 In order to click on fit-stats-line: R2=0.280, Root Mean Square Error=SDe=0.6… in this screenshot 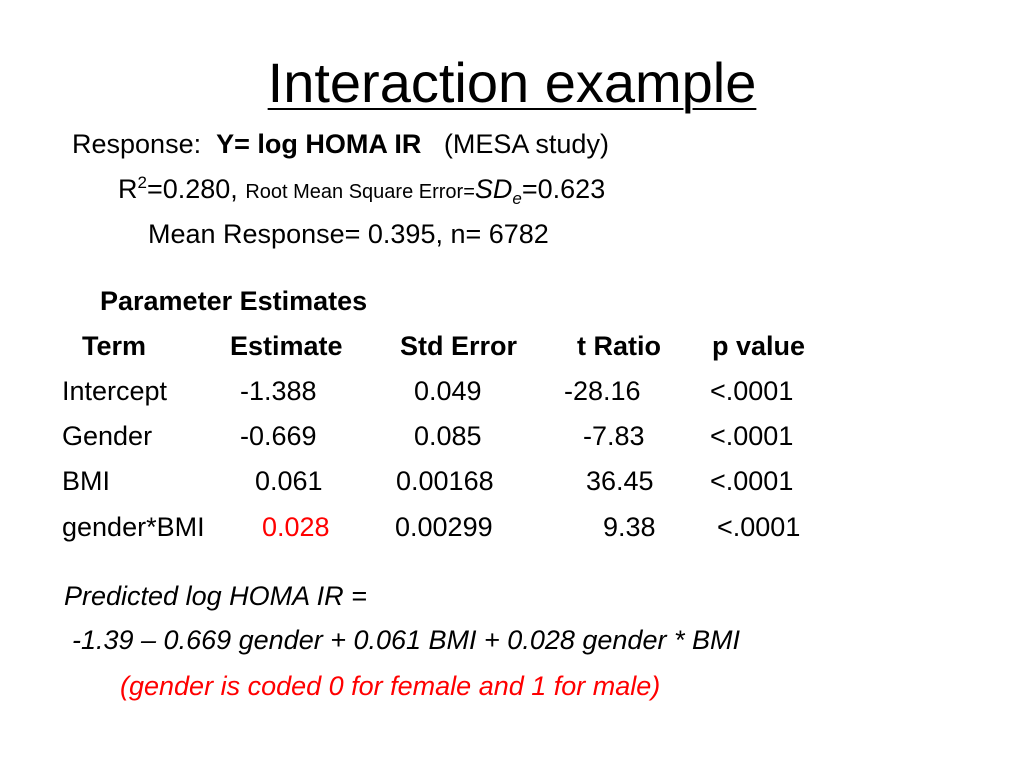, I will do `click(361, 190)`.